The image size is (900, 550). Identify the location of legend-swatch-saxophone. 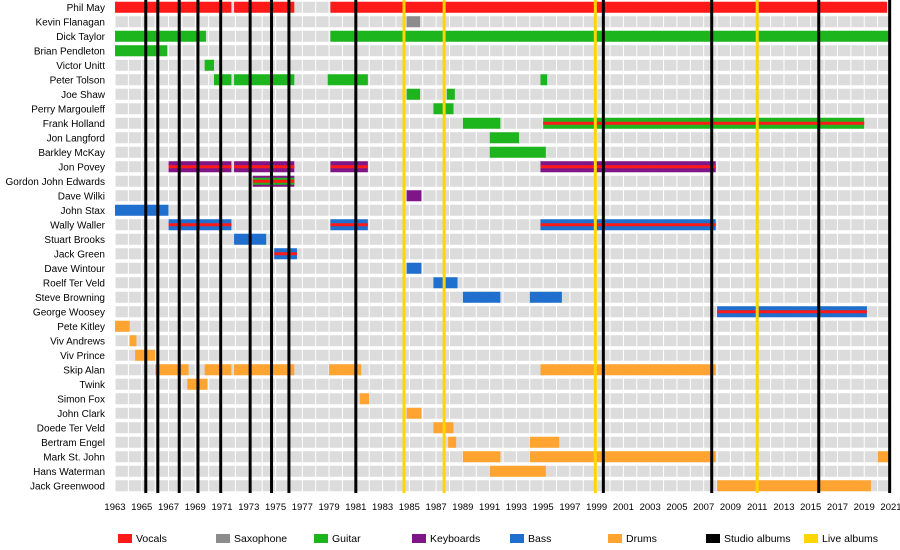
(223, 538).